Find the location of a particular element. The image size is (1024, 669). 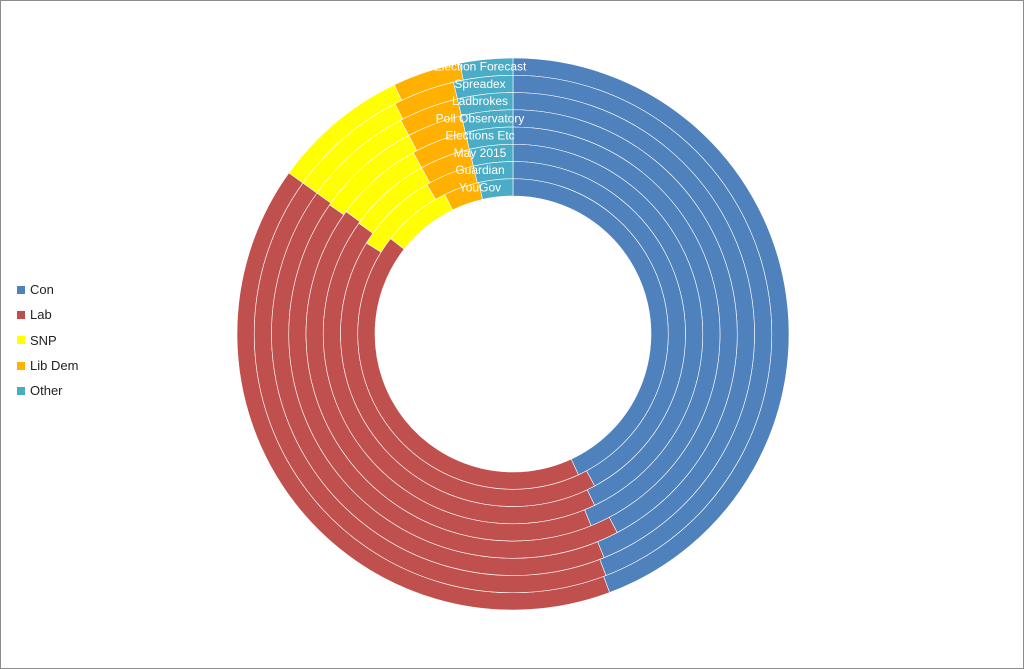

legend-item: Con is located at coordinates (47, 289).